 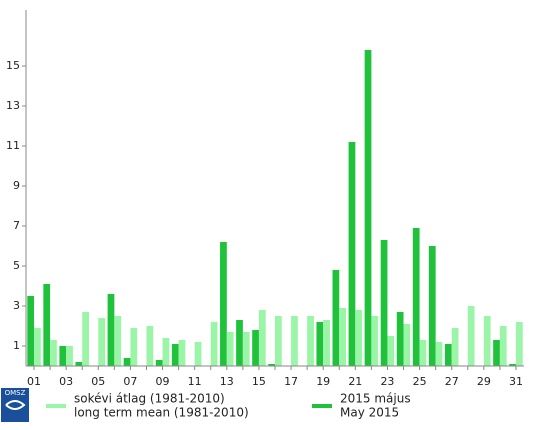 I want to click on x-tick-label: 29, so click(x=484, y=381).